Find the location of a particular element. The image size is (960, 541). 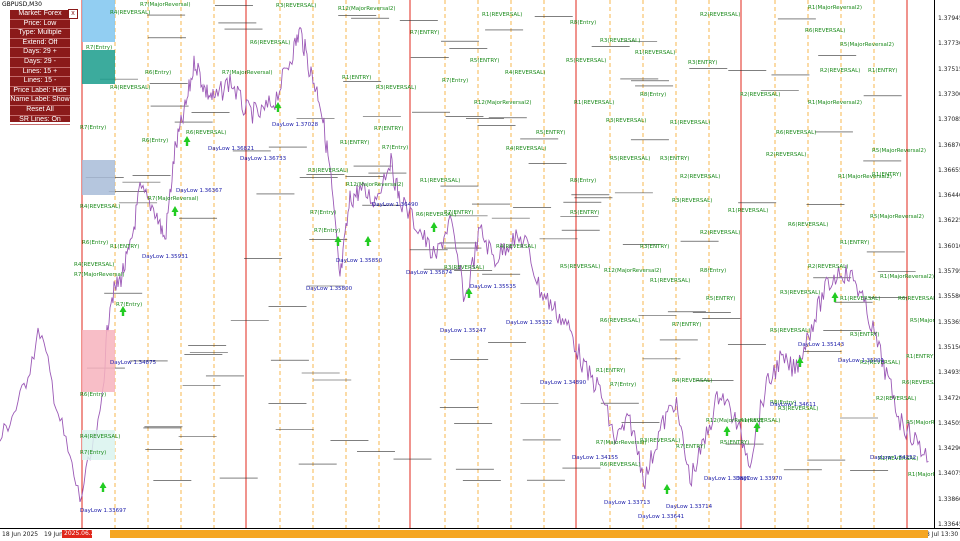

lines-decrease-button: Lines: 15 - is located at coordinates (40, 82).